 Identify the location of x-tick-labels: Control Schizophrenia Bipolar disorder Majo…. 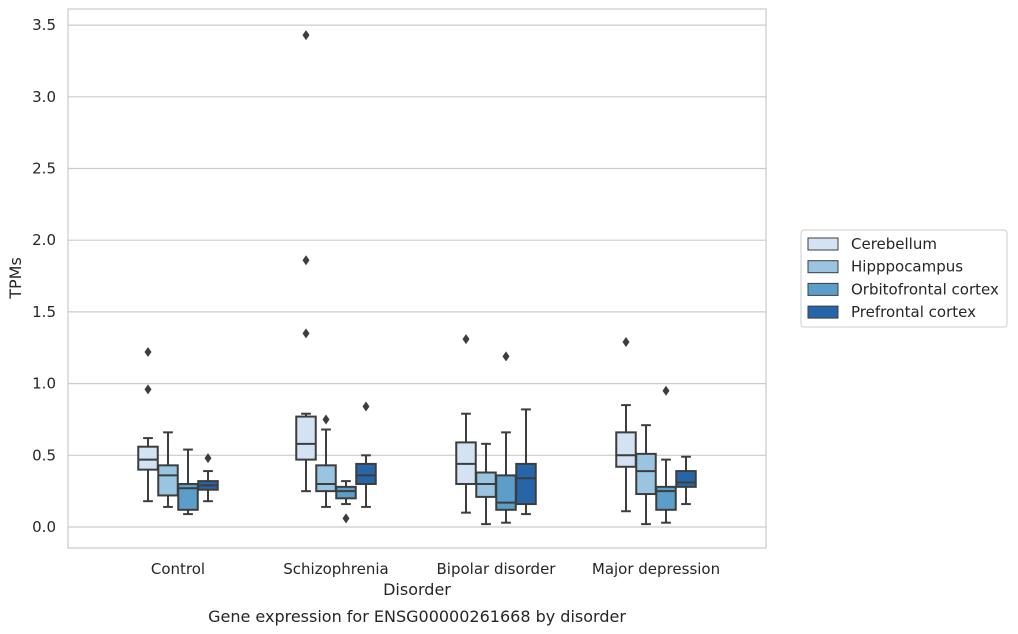
(435, 569).